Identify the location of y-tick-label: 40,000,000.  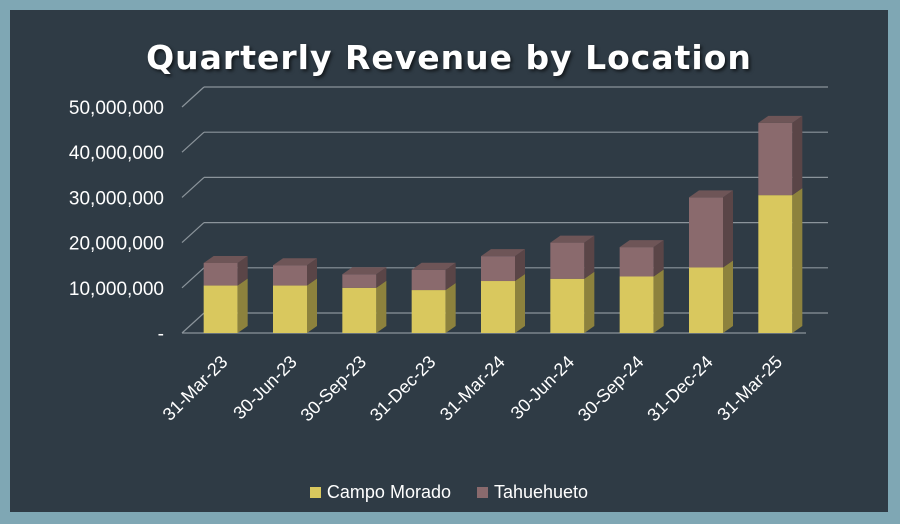
(116, 153).